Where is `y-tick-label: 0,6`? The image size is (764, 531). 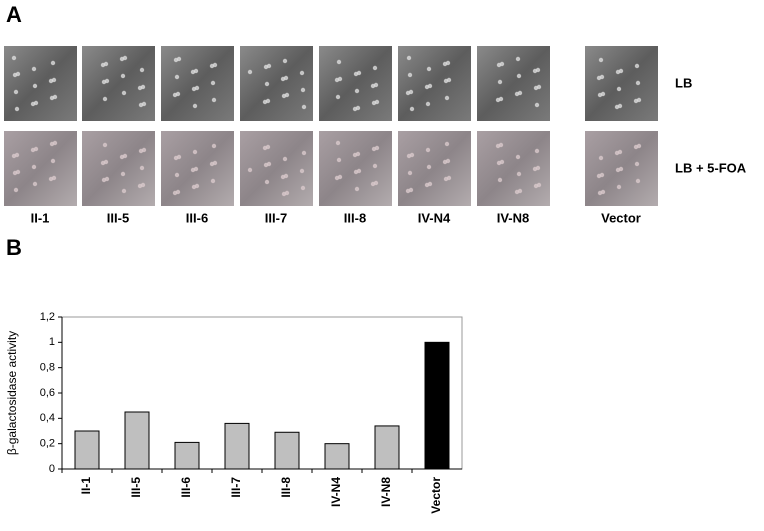
y-tick-label: 0,6 is located at coordinates (47, 393).